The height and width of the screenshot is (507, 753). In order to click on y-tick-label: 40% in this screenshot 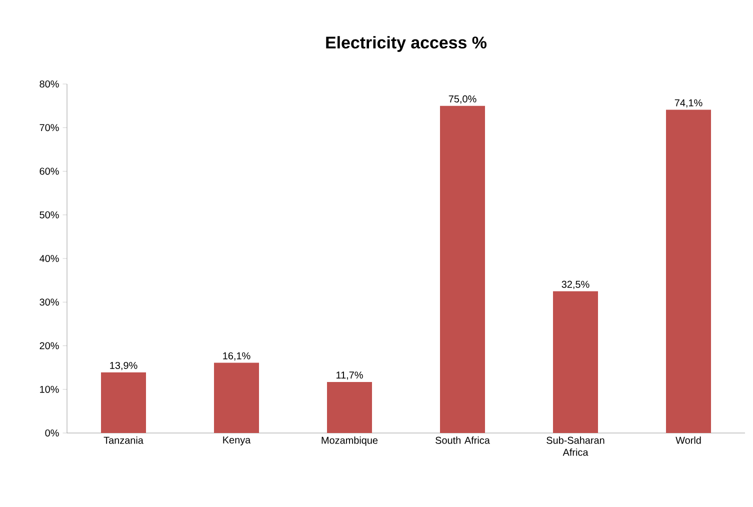, I will do `click(49, 258)`.